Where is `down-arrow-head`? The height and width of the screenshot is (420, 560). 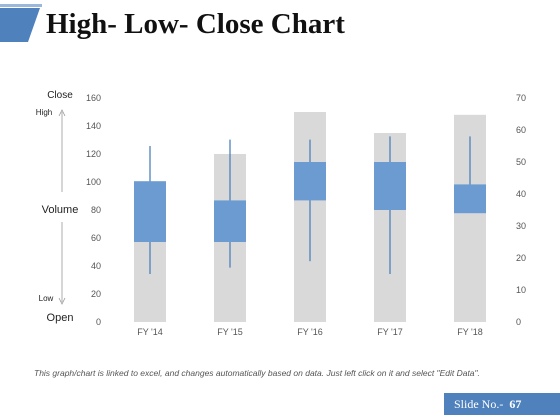 down-arrow-head is located at coordinates (62, 301).